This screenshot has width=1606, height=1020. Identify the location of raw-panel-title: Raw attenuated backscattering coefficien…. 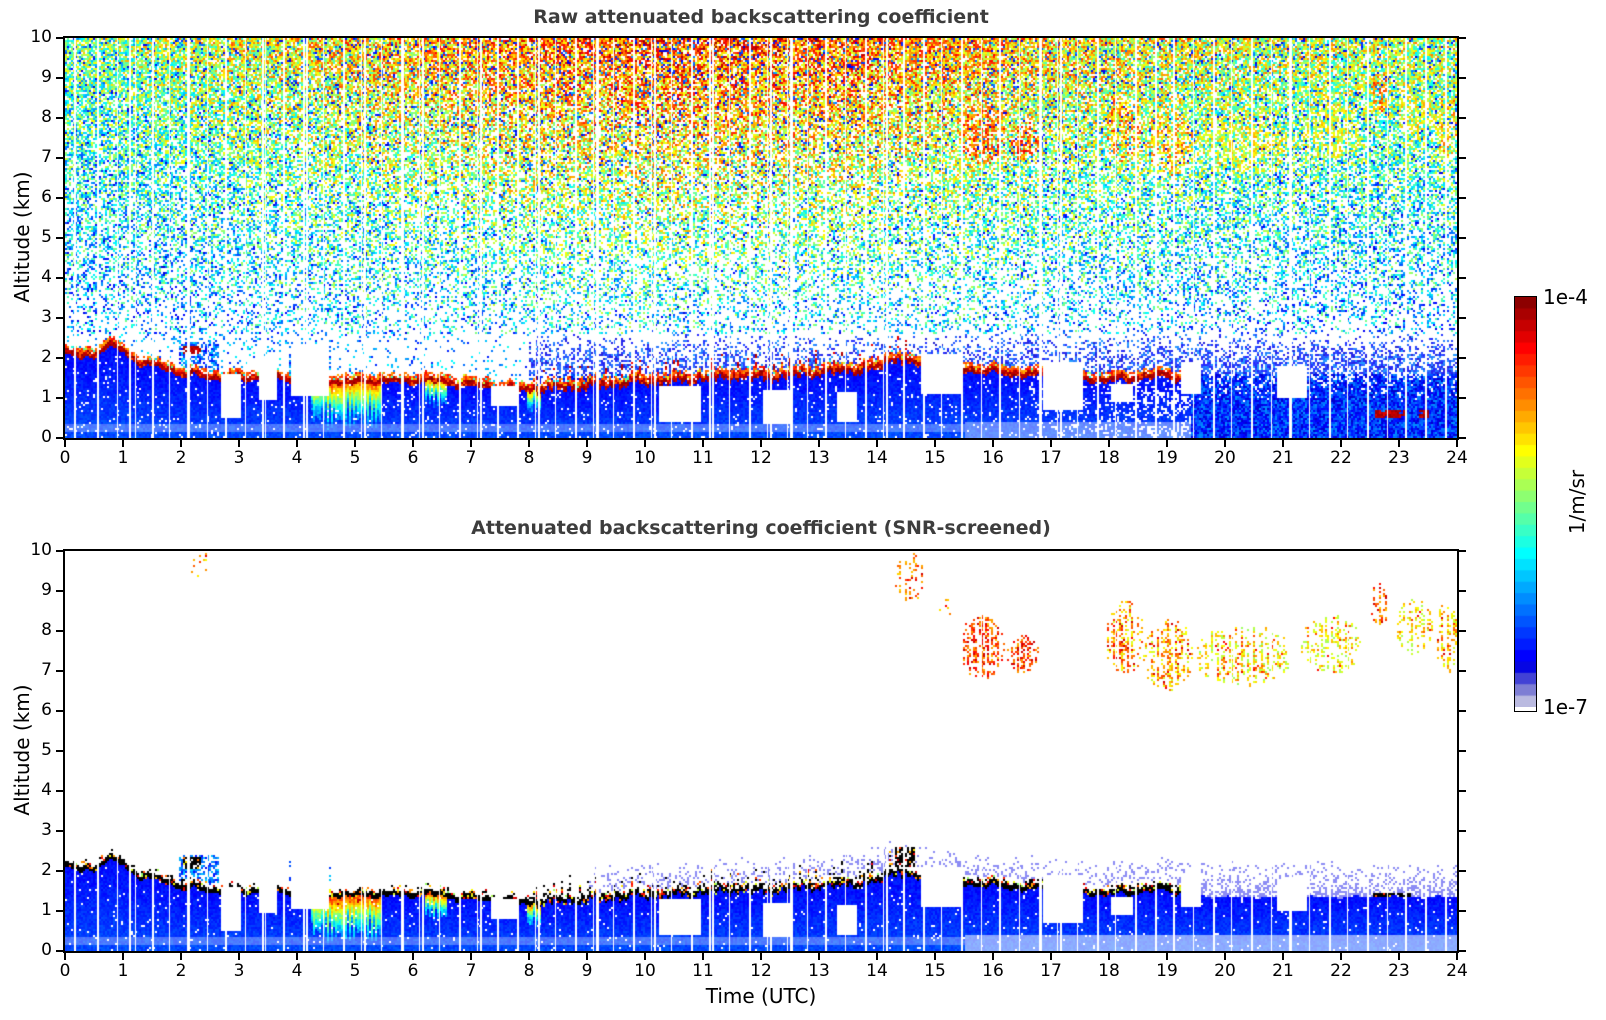
(761, 17).